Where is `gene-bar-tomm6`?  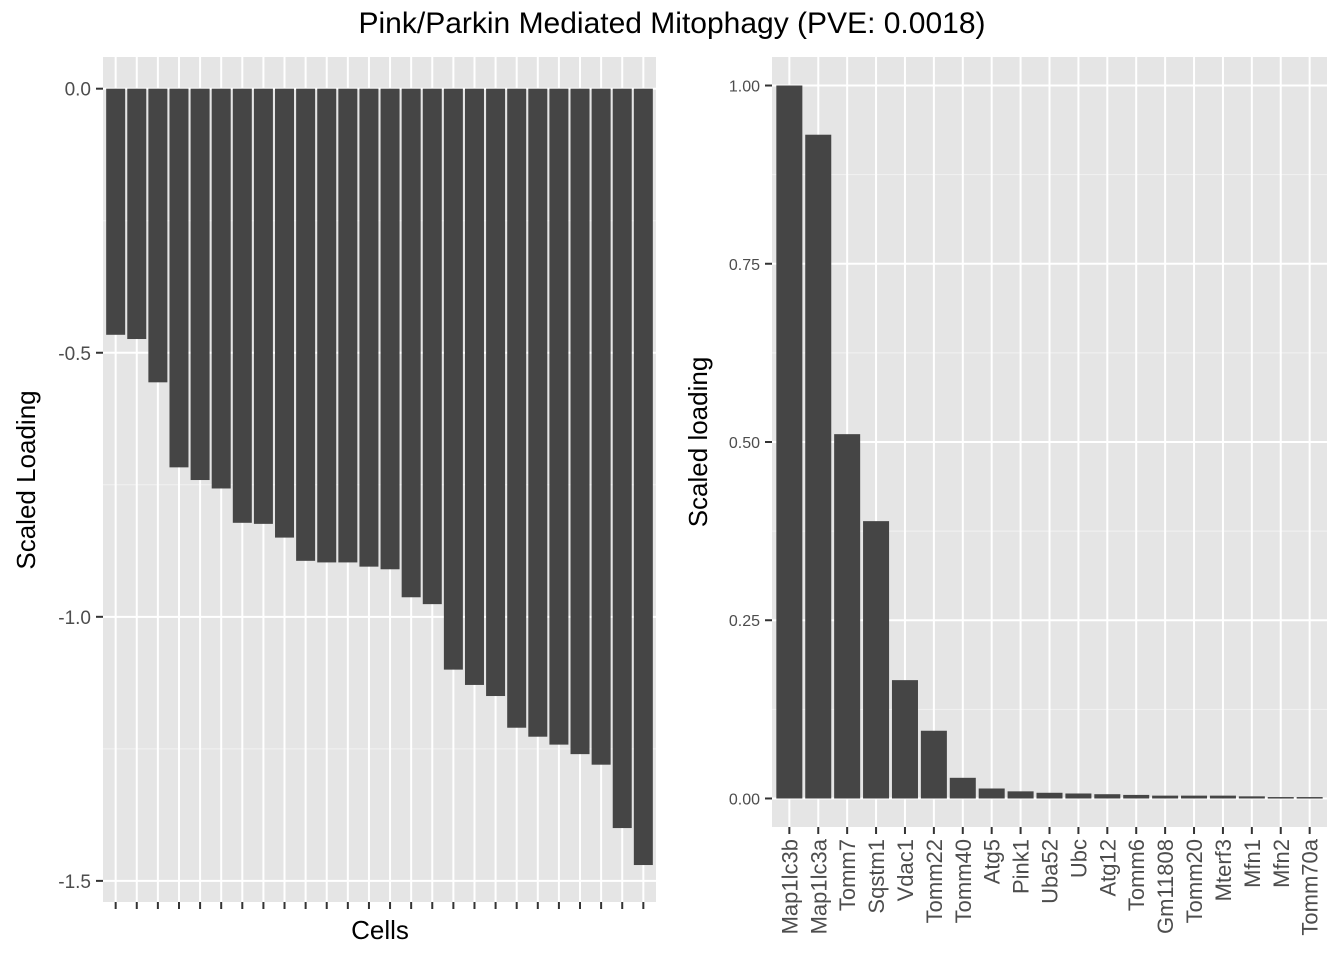
gene-bar-tomm6 is located at coordinates (1136, 796).